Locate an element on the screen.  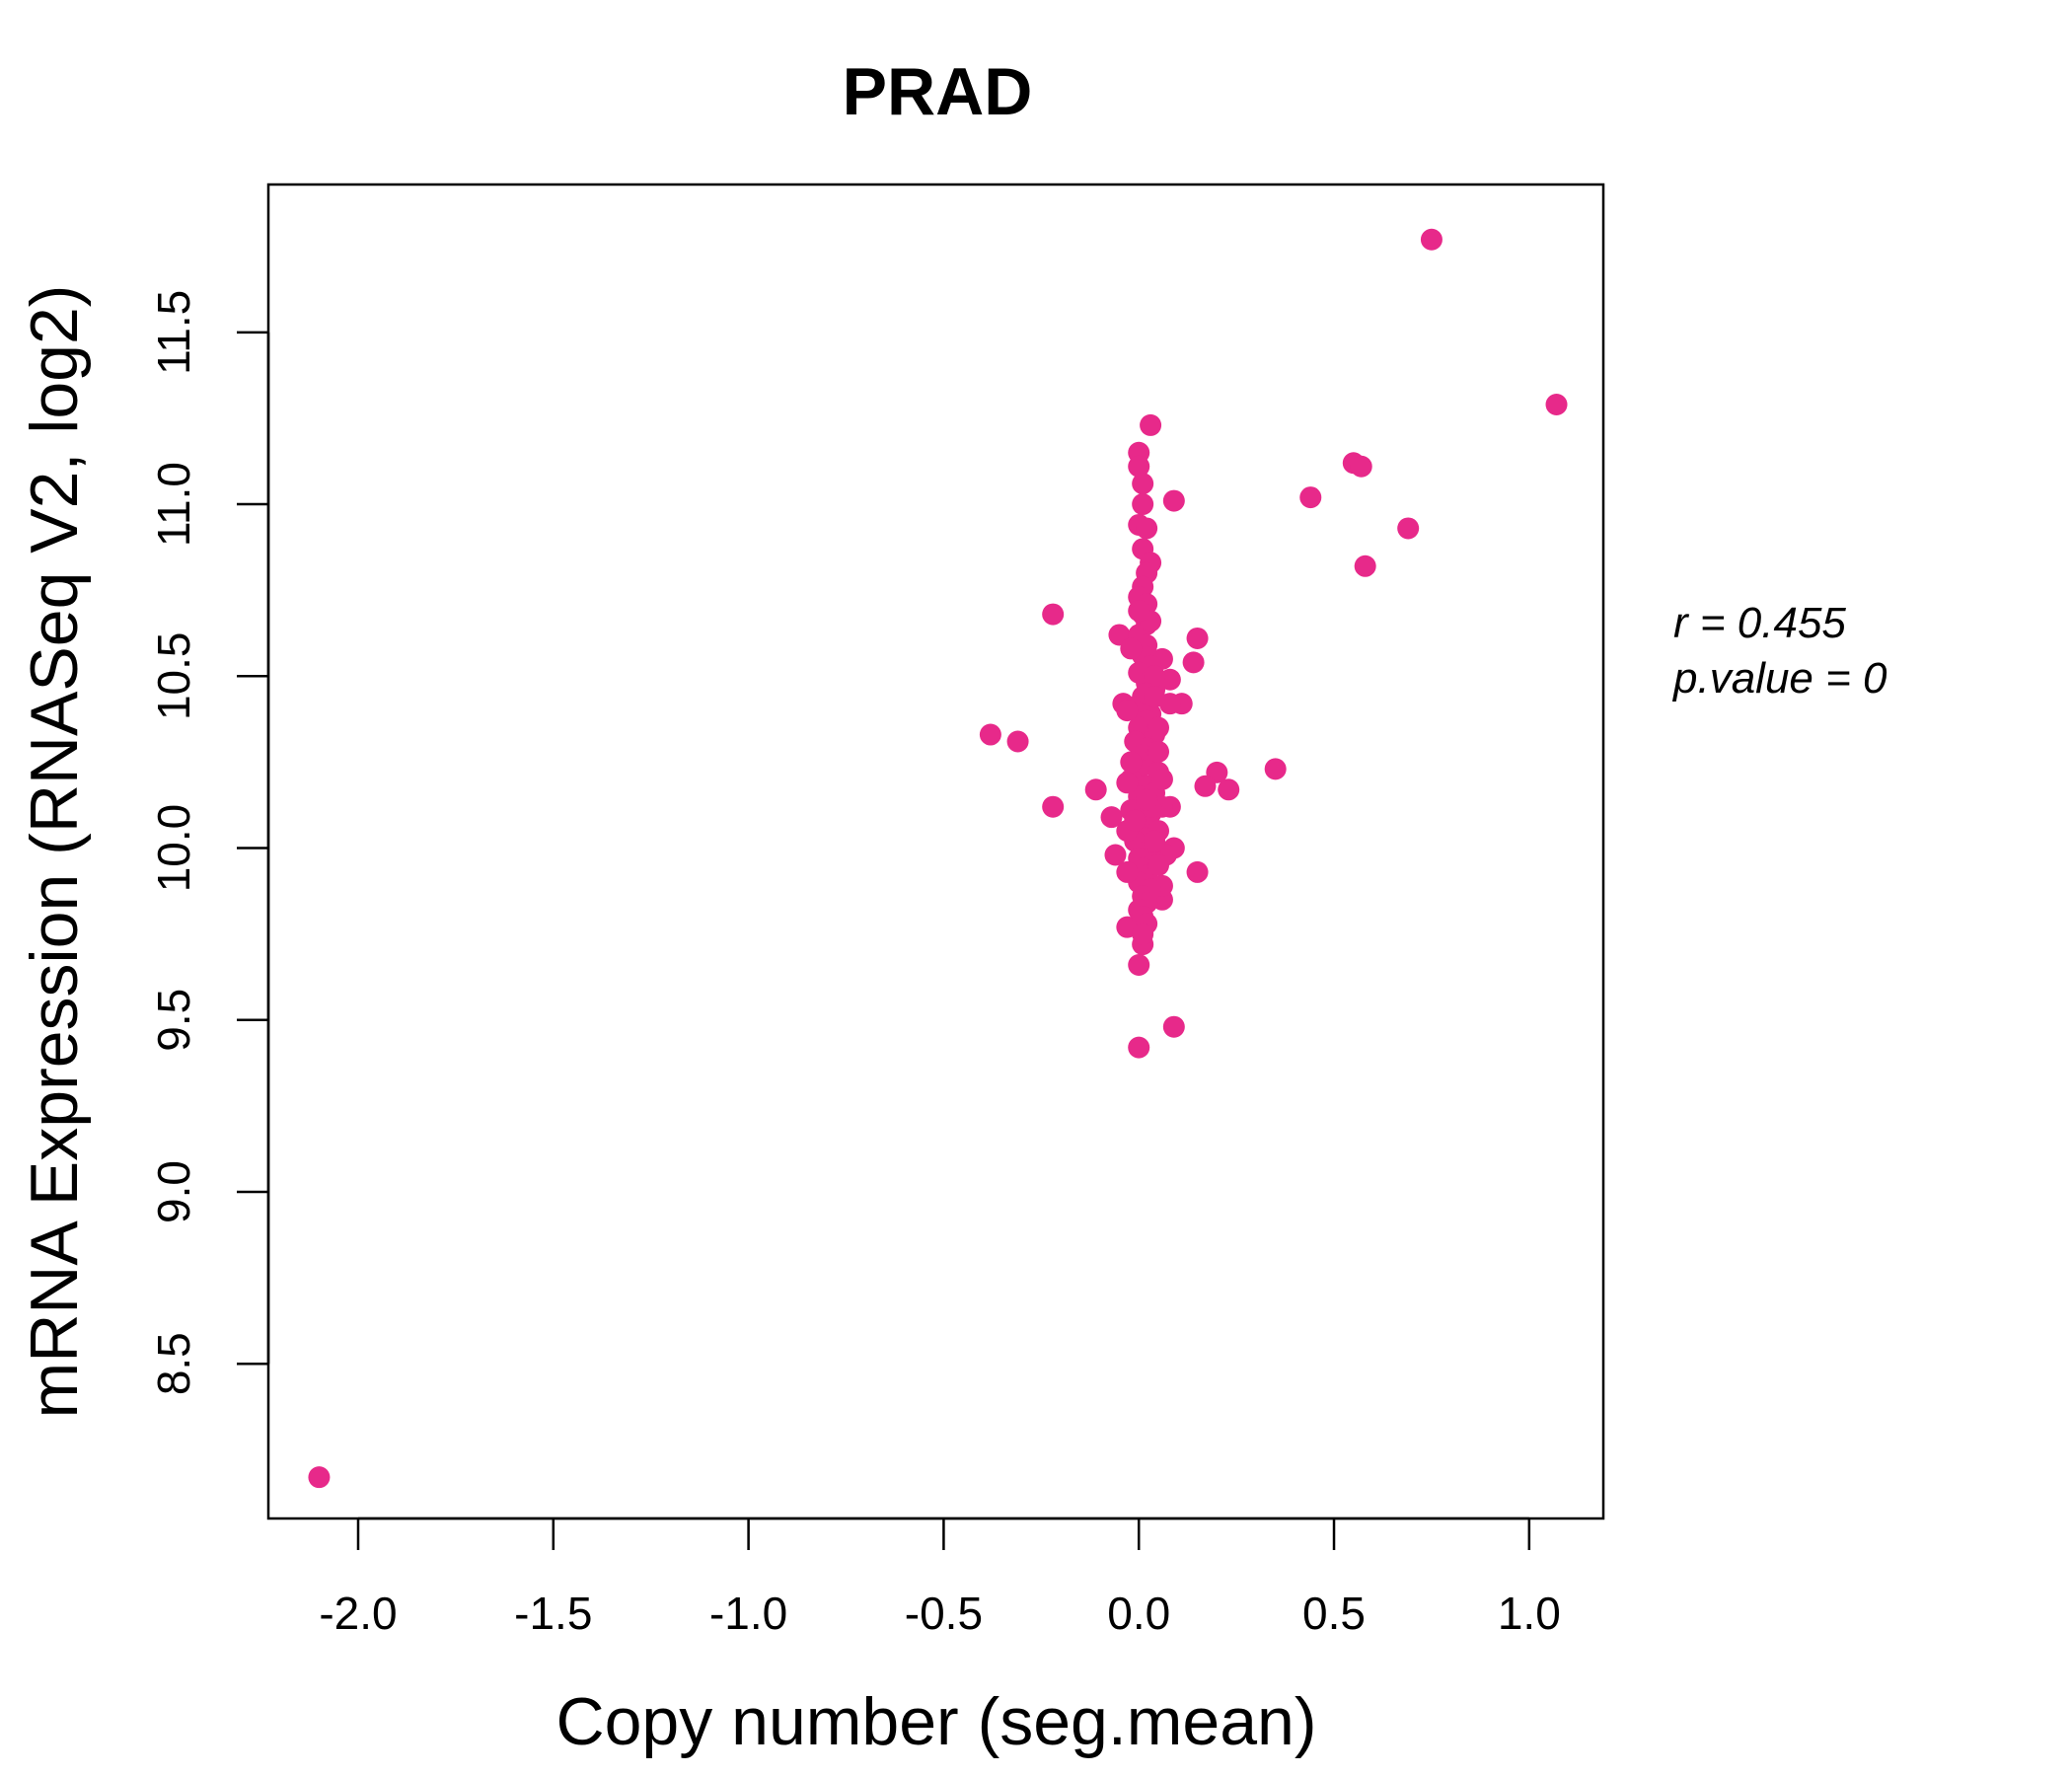
x-tick-label: 1.0 is located at coordinates (1529, 1614).